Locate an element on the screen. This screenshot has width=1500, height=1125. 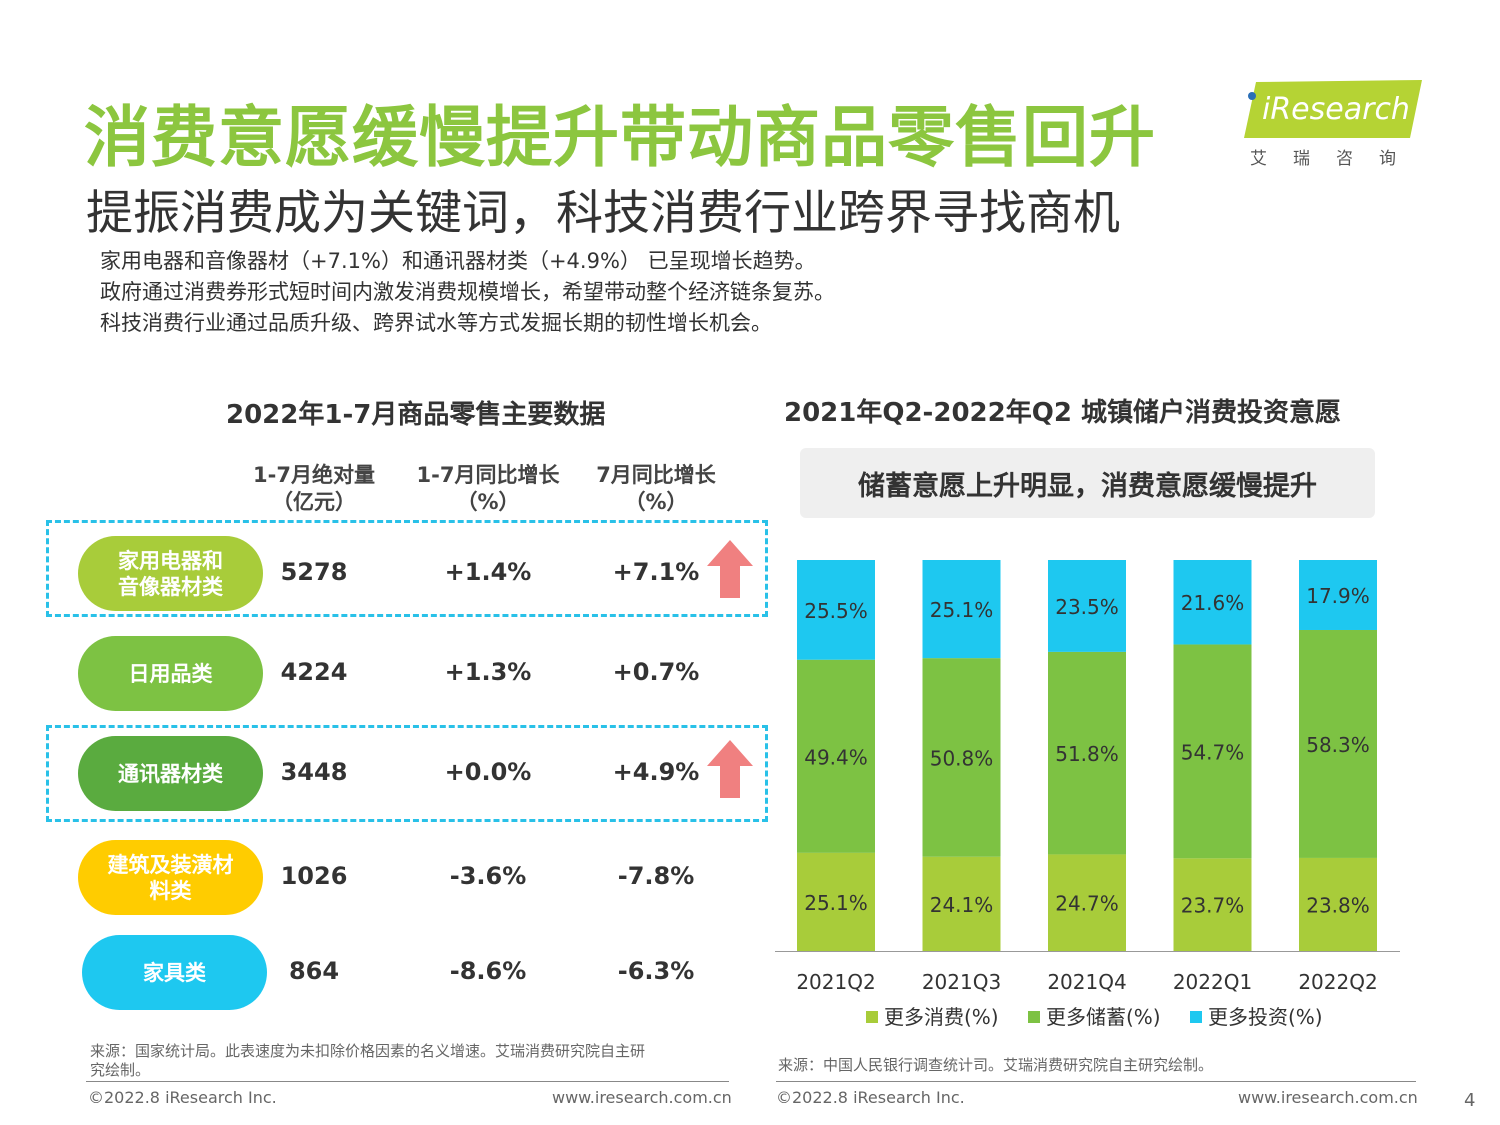
legend-label: 更多储蓄(%) is located at coordinates (1103, 1017).